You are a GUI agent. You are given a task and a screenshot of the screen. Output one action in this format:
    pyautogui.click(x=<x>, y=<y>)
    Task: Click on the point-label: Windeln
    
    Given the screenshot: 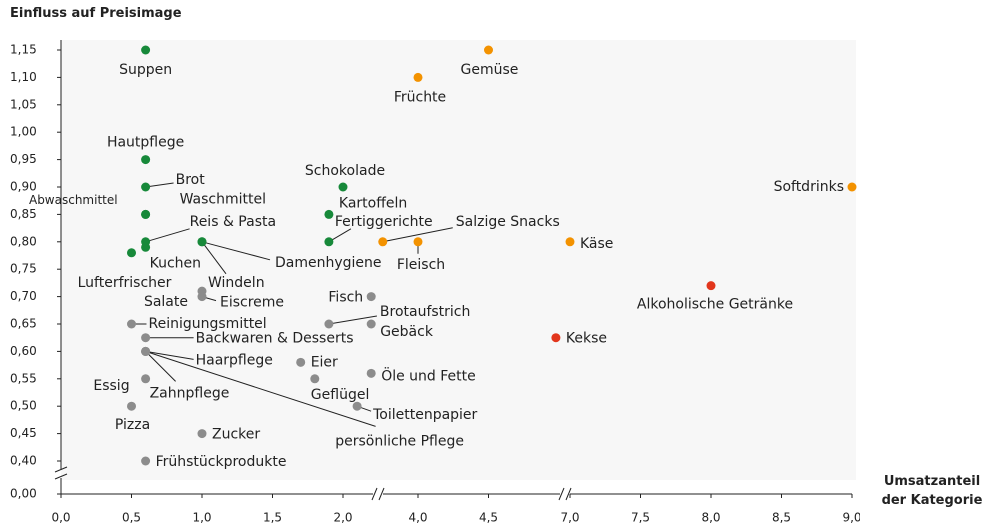 What is the action you would take?
    pyautogui.click(x=236, y=283)
    